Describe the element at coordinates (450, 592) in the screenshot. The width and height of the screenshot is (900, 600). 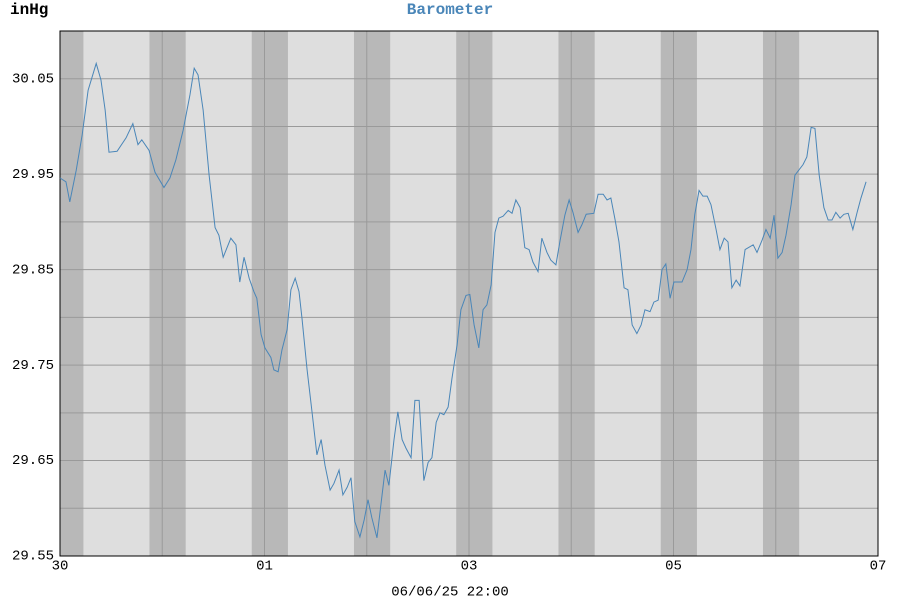
I see `x-axis-label: 06/06/25 22:00` at that location.